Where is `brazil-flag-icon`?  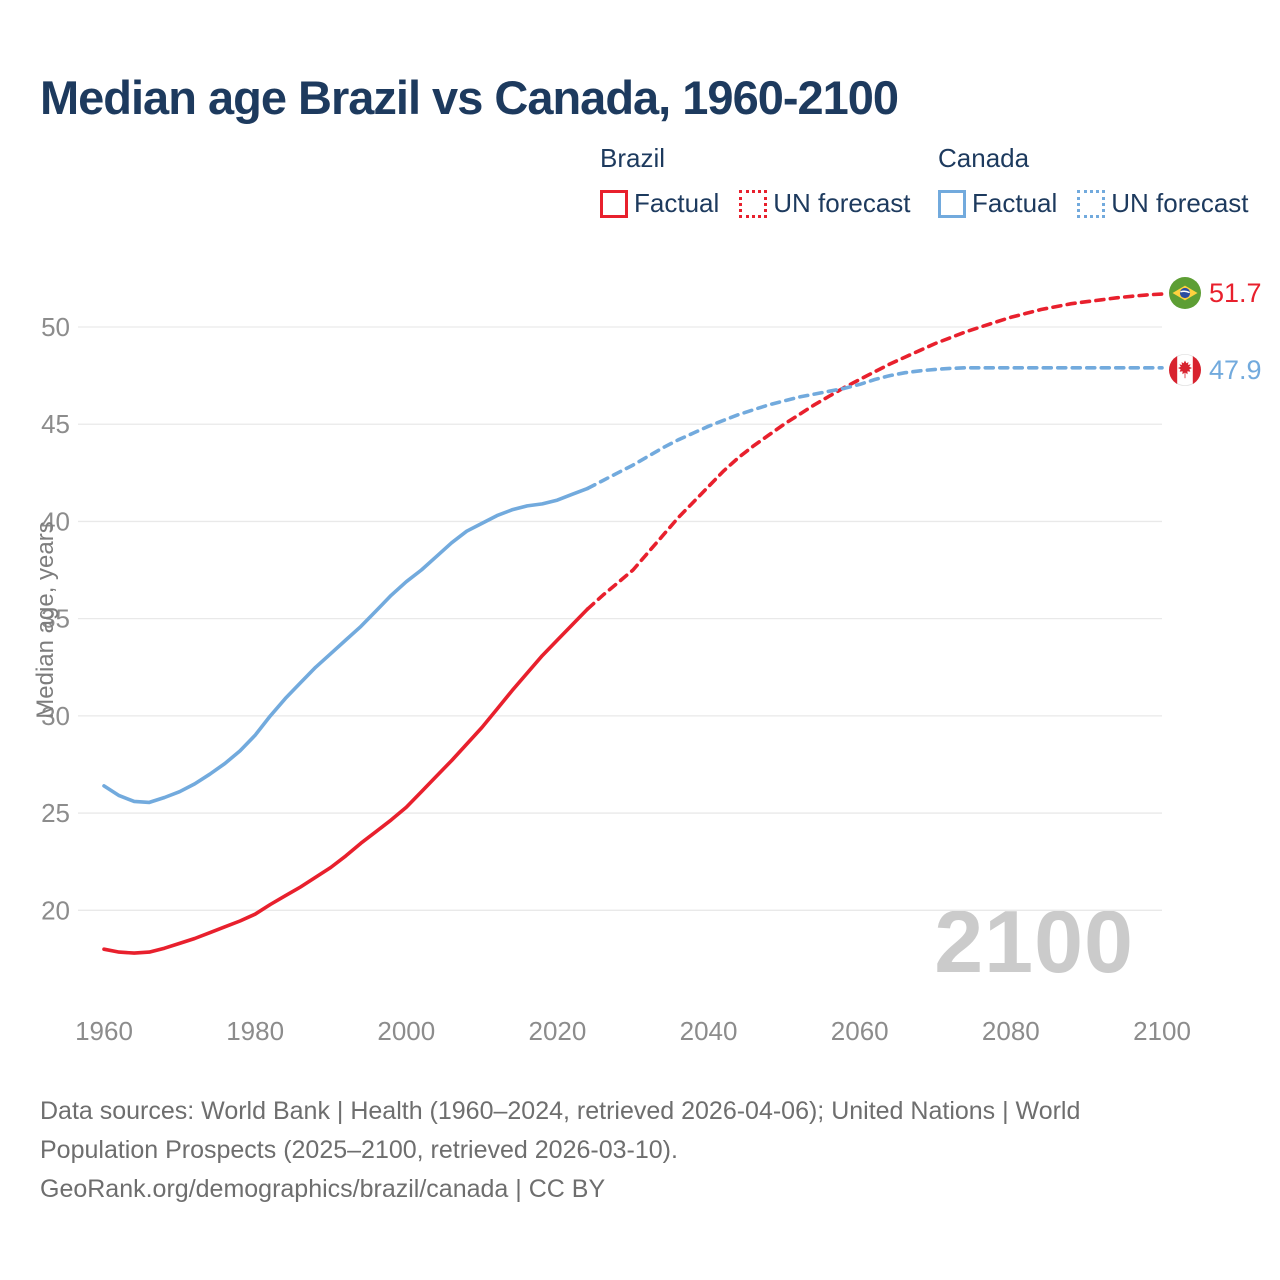 brazil-flag-icon is located at coordinates (1185, 293).